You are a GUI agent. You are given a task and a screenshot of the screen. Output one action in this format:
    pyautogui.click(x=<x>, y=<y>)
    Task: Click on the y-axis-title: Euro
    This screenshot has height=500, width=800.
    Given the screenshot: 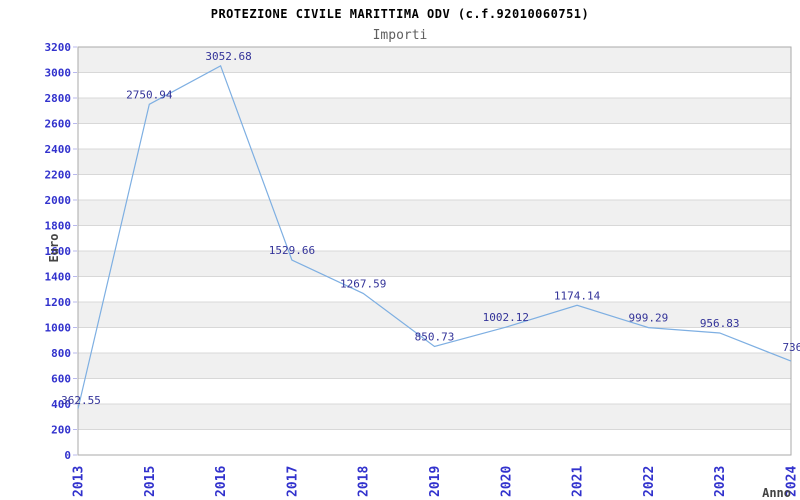 What is the action you would take?
    pyautogui.click(x=54, y=248)
    